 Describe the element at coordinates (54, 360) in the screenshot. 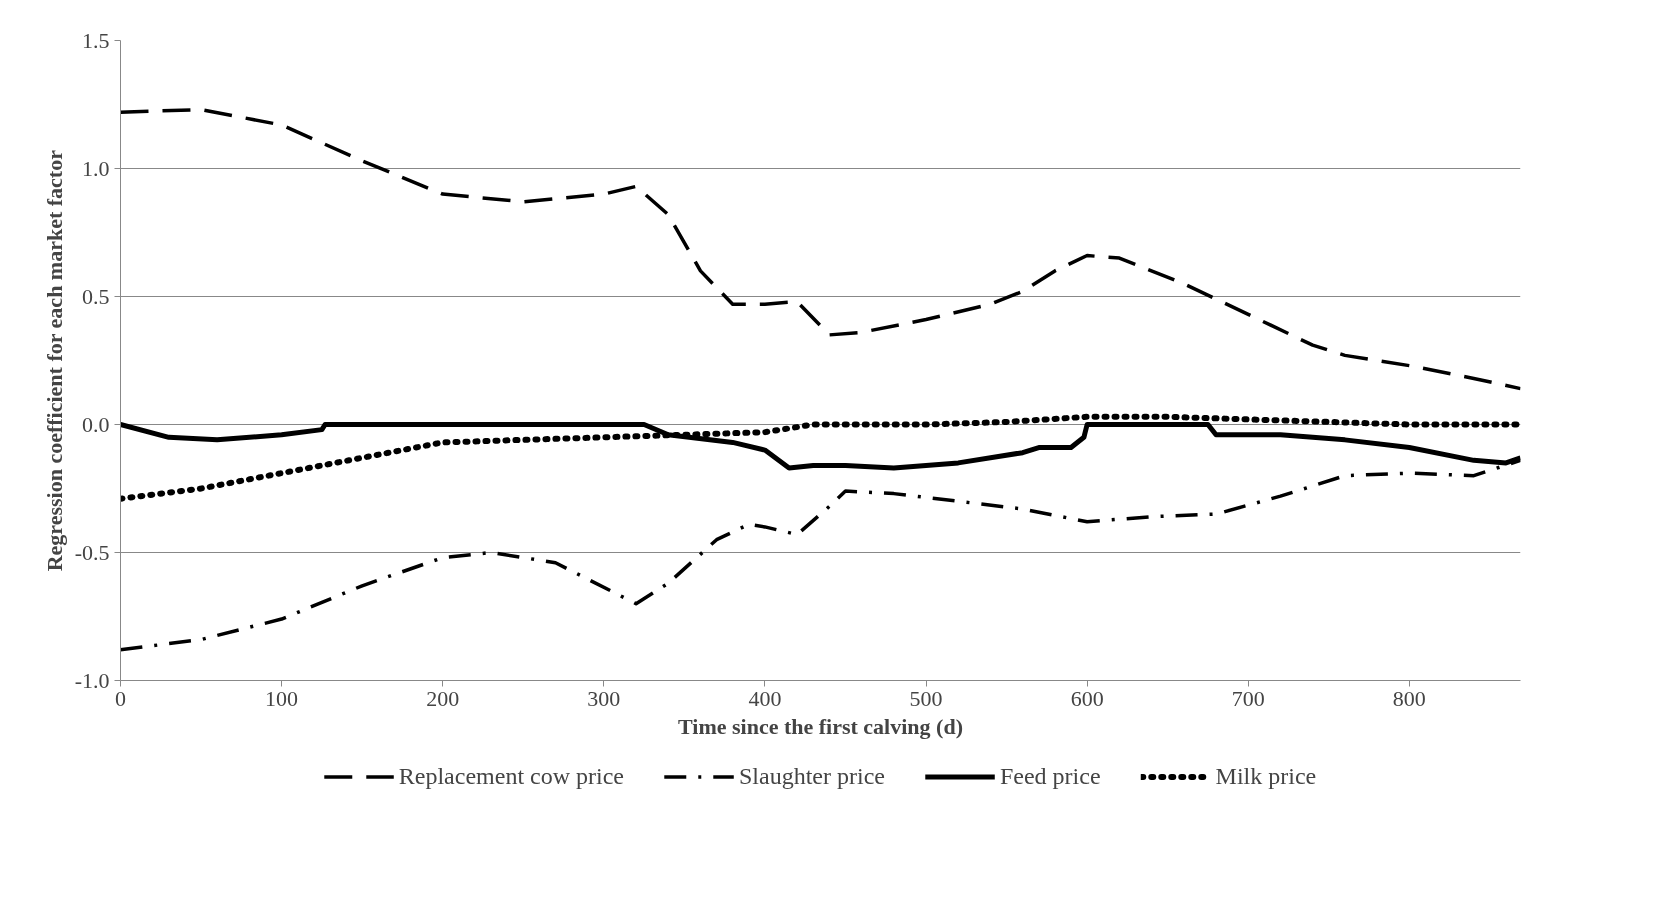

I see `y-axis-title: Regression coefficient for each market factor` at that location.